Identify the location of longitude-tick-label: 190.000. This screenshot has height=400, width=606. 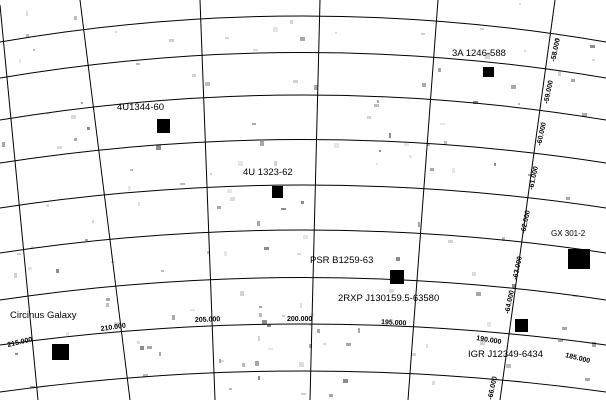
(489, 340).